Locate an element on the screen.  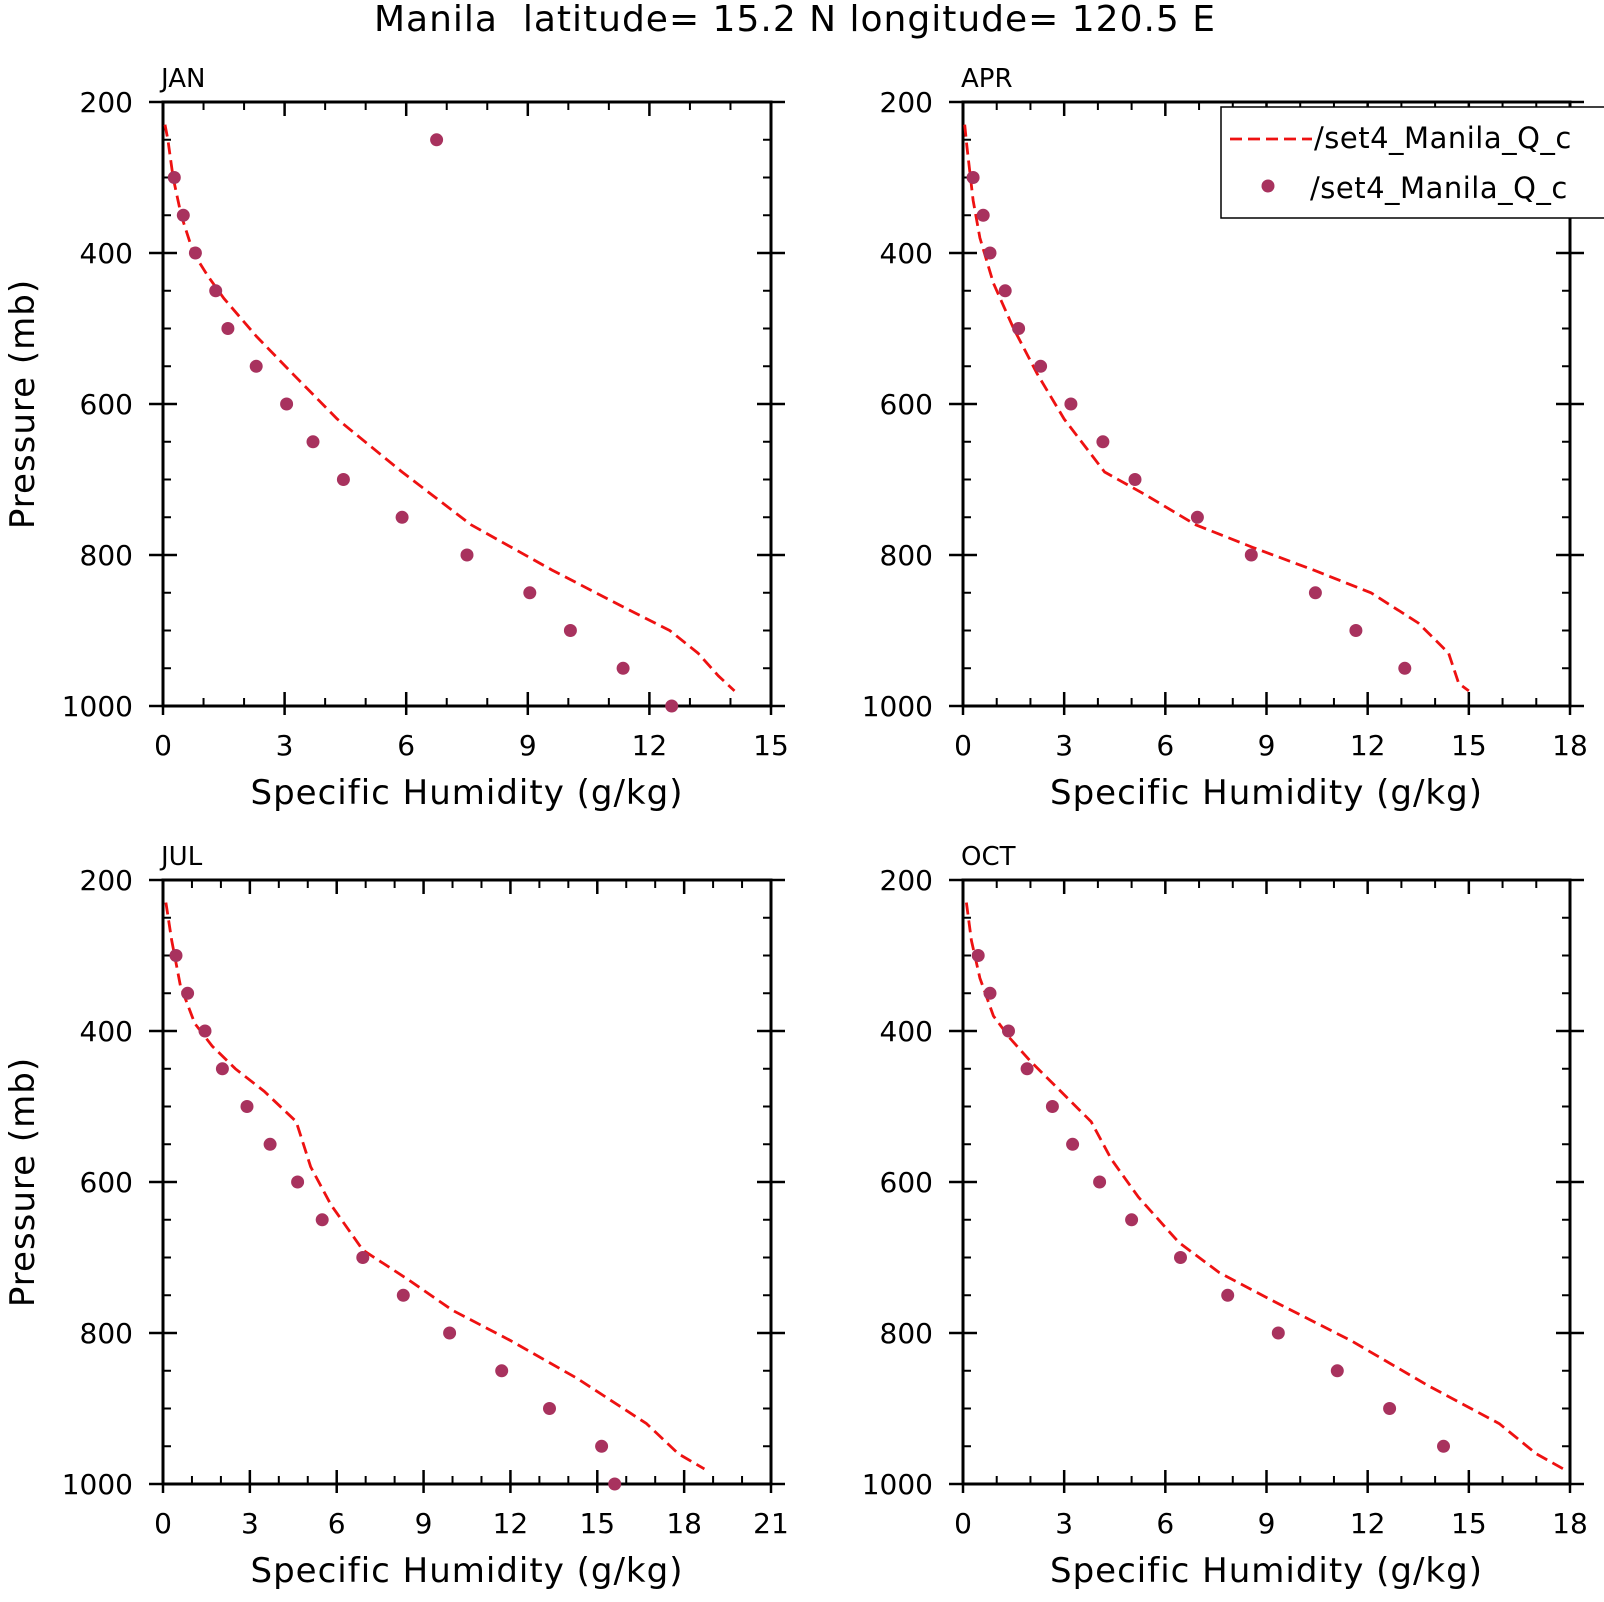
model-profile-line-apr is located at coordinates (1216, 408).